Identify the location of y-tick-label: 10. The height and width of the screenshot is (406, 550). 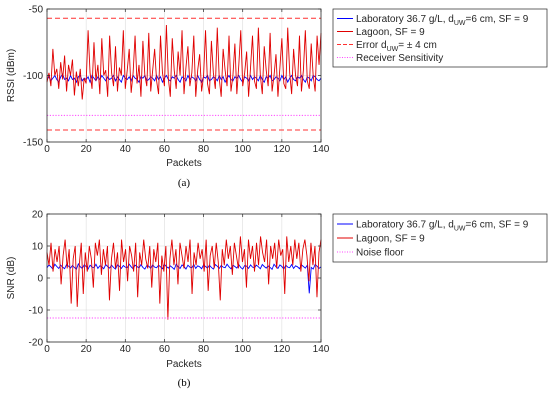
(38, 247).